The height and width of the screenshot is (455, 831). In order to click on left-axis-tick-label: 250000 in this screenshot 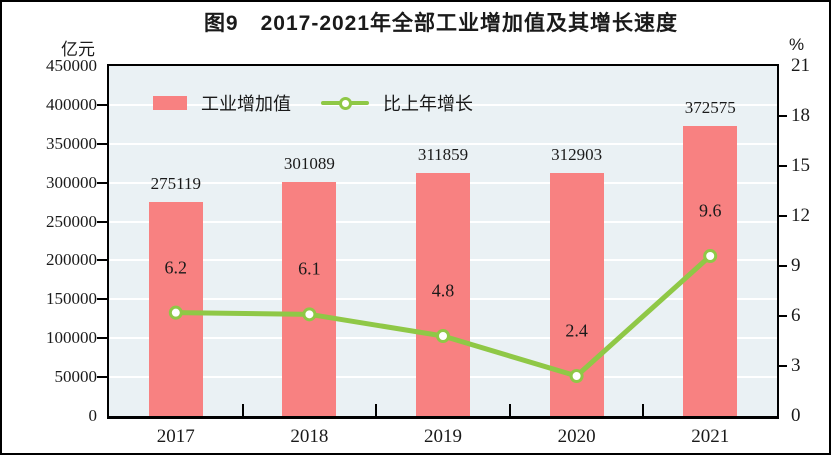, I will do `click(71, 221)`.